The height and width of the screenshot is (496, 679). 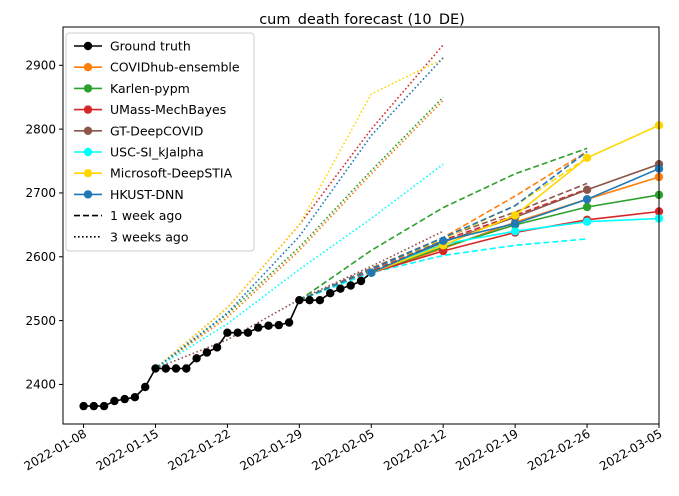 I want to click on legend-label: COVIDhub-ensemble, so click(x=175, y=67).